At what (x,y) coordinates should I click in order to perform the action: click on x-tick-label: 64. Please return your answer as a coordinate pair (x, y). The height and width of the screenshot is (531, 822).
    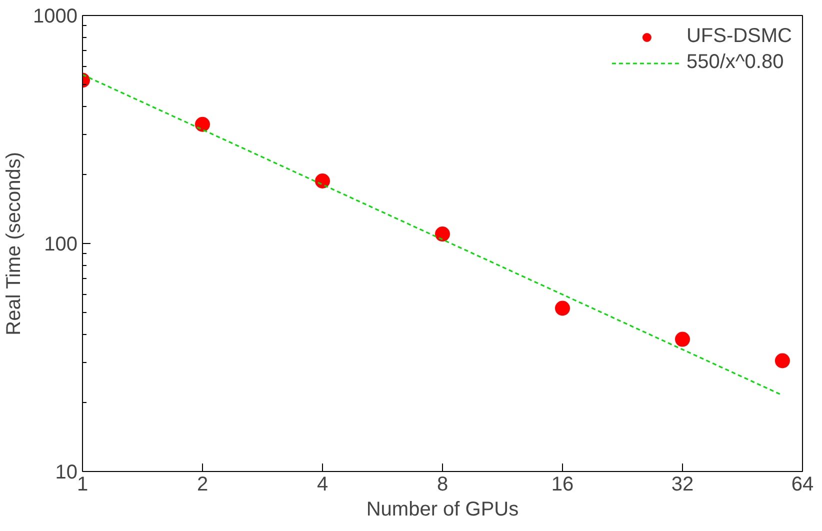
    Looking at the image, I should click on (802, 485).